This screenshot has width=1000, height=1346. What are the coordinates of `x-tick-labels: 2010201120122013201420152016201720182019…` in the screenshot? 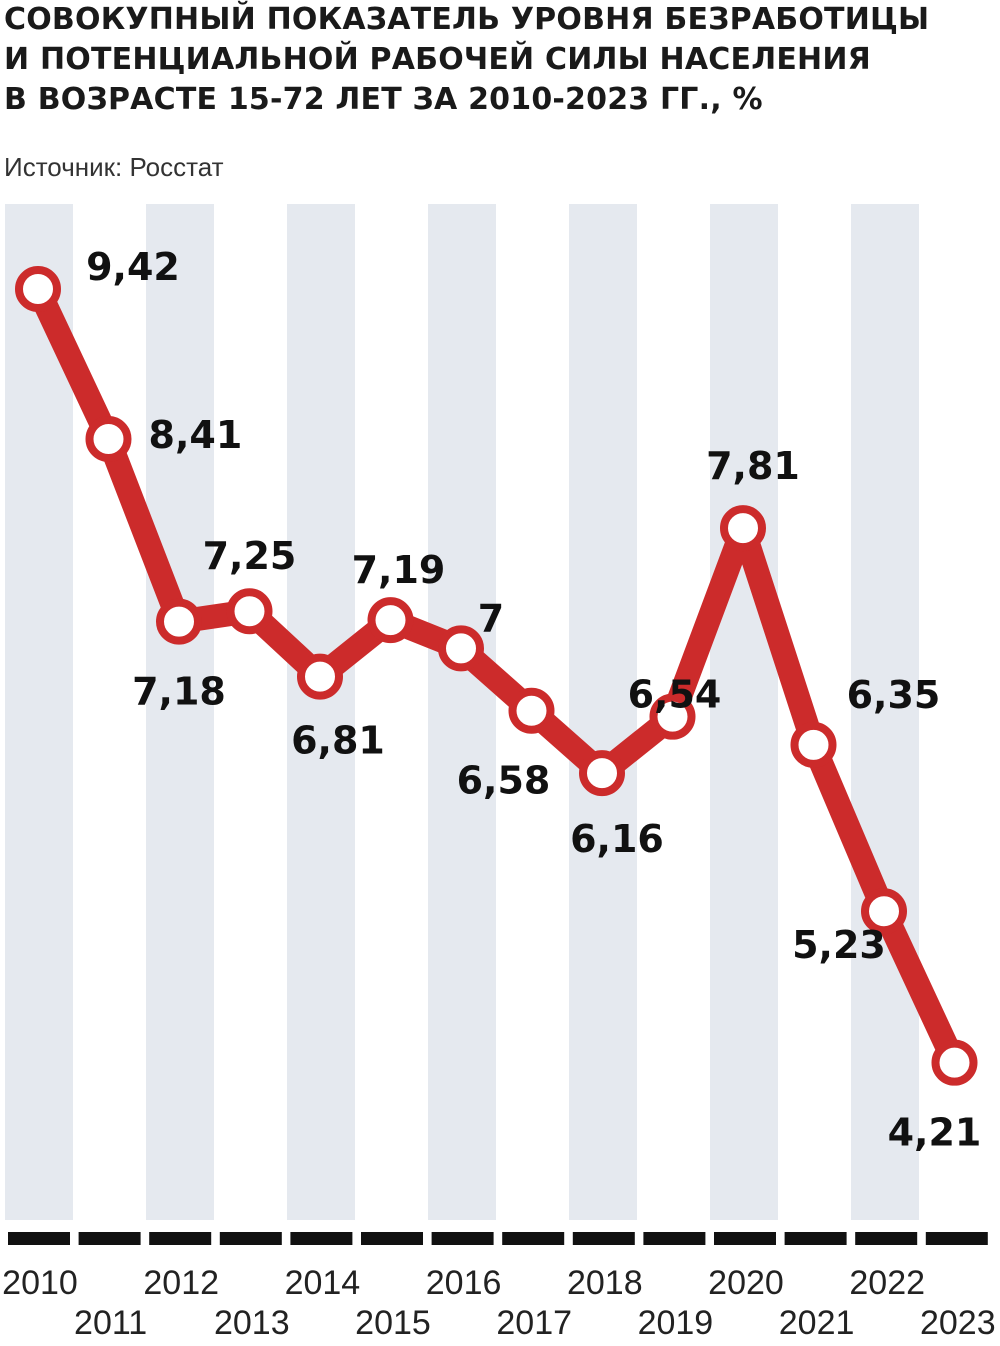 It's located at (498, 1303).